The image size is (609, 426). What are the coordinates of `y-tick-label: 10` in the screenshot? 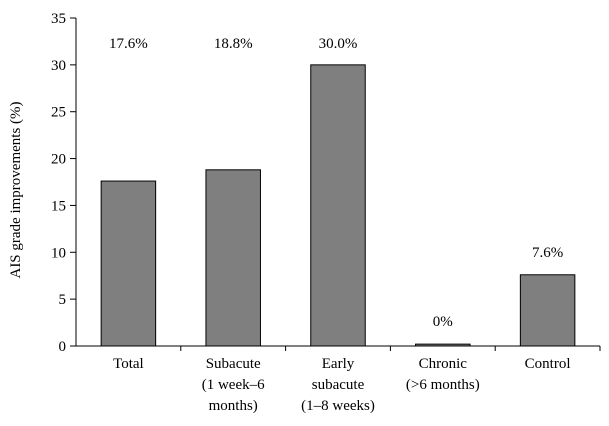 It's located at (58, 253).